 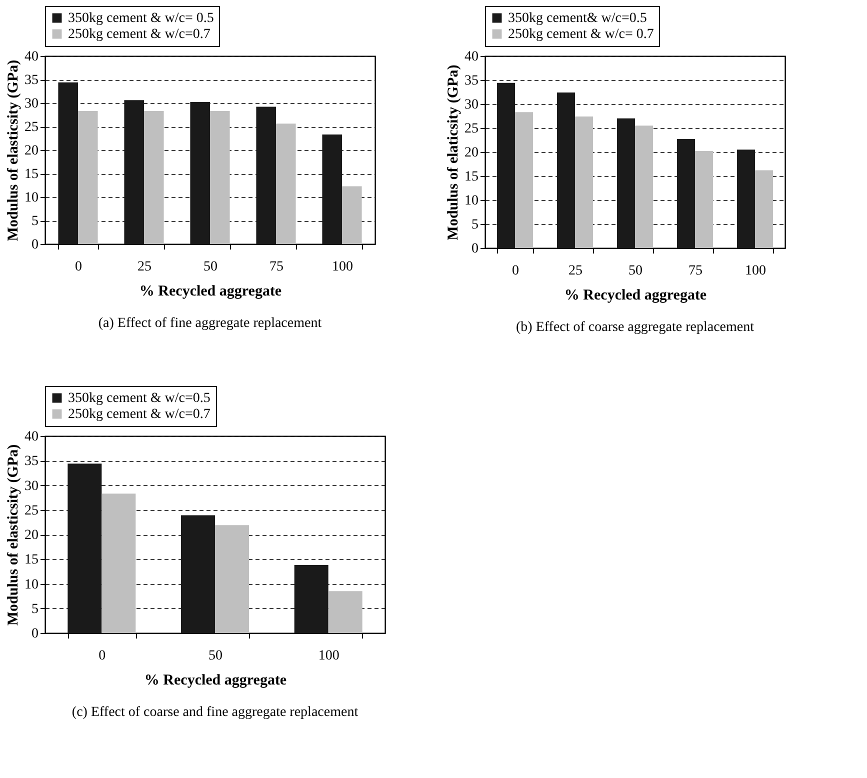 I want to click on legend-label: 250kg cement & w/c= 0.7, so click(x=581, y=34).